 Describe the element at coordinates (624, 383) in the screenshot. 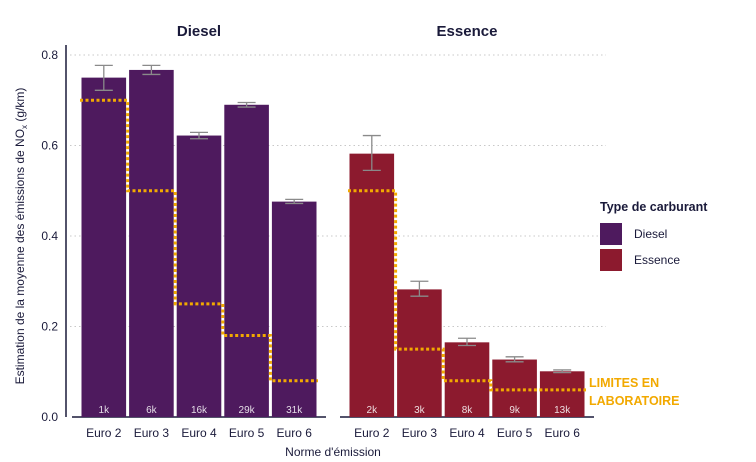

I see `lab-limit-annotation: LIMITES EN` at that location.